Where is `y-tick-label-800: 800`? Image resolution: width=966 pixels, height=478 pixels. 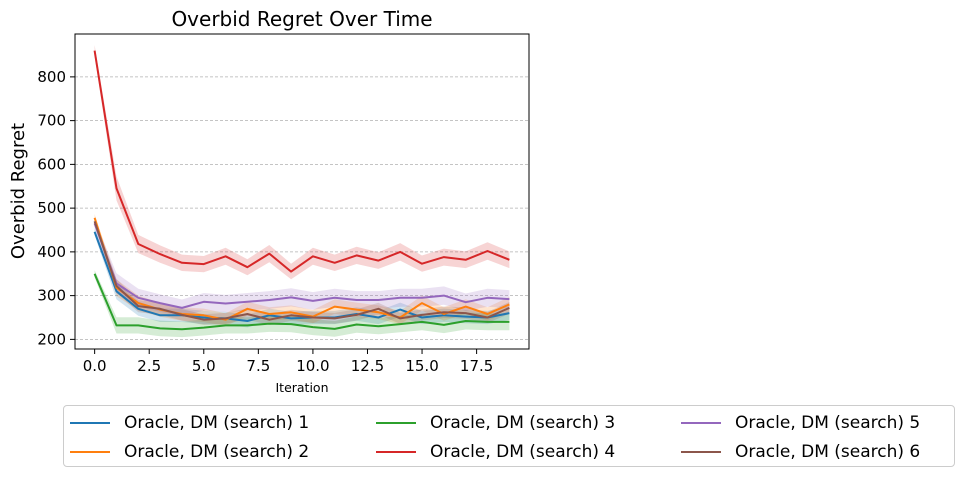 y-tick-label-800: 800 is located at coordinates (51, 77).